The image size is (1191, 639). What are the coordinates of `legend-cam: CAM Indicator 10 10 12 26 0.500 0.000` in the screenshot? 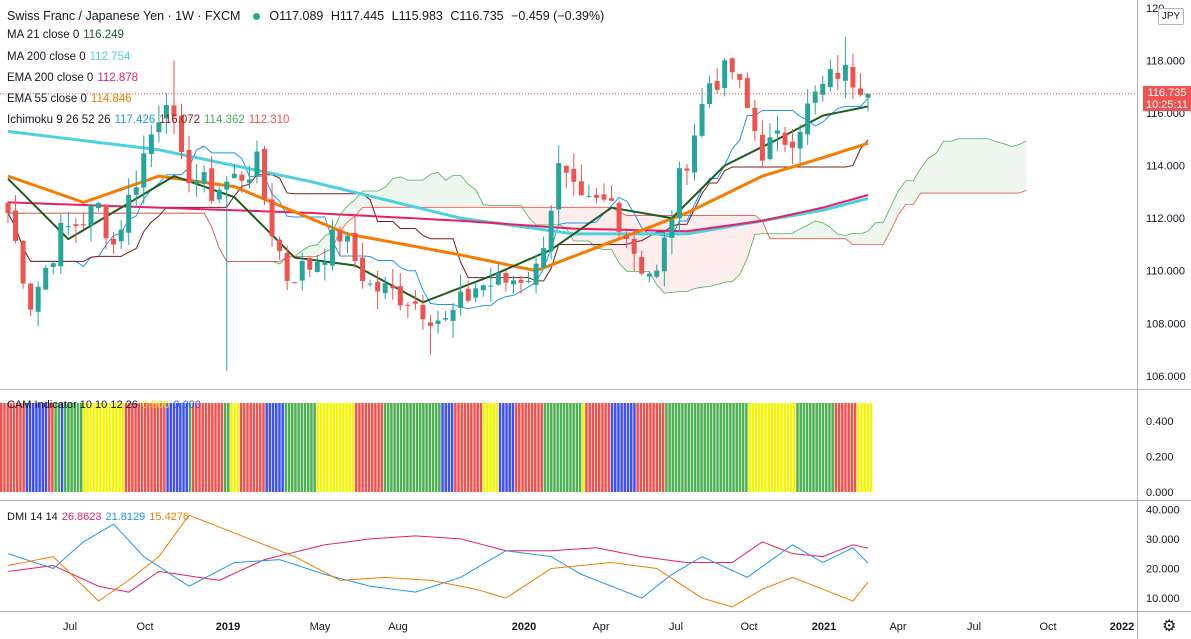 It's located at (104, 405).